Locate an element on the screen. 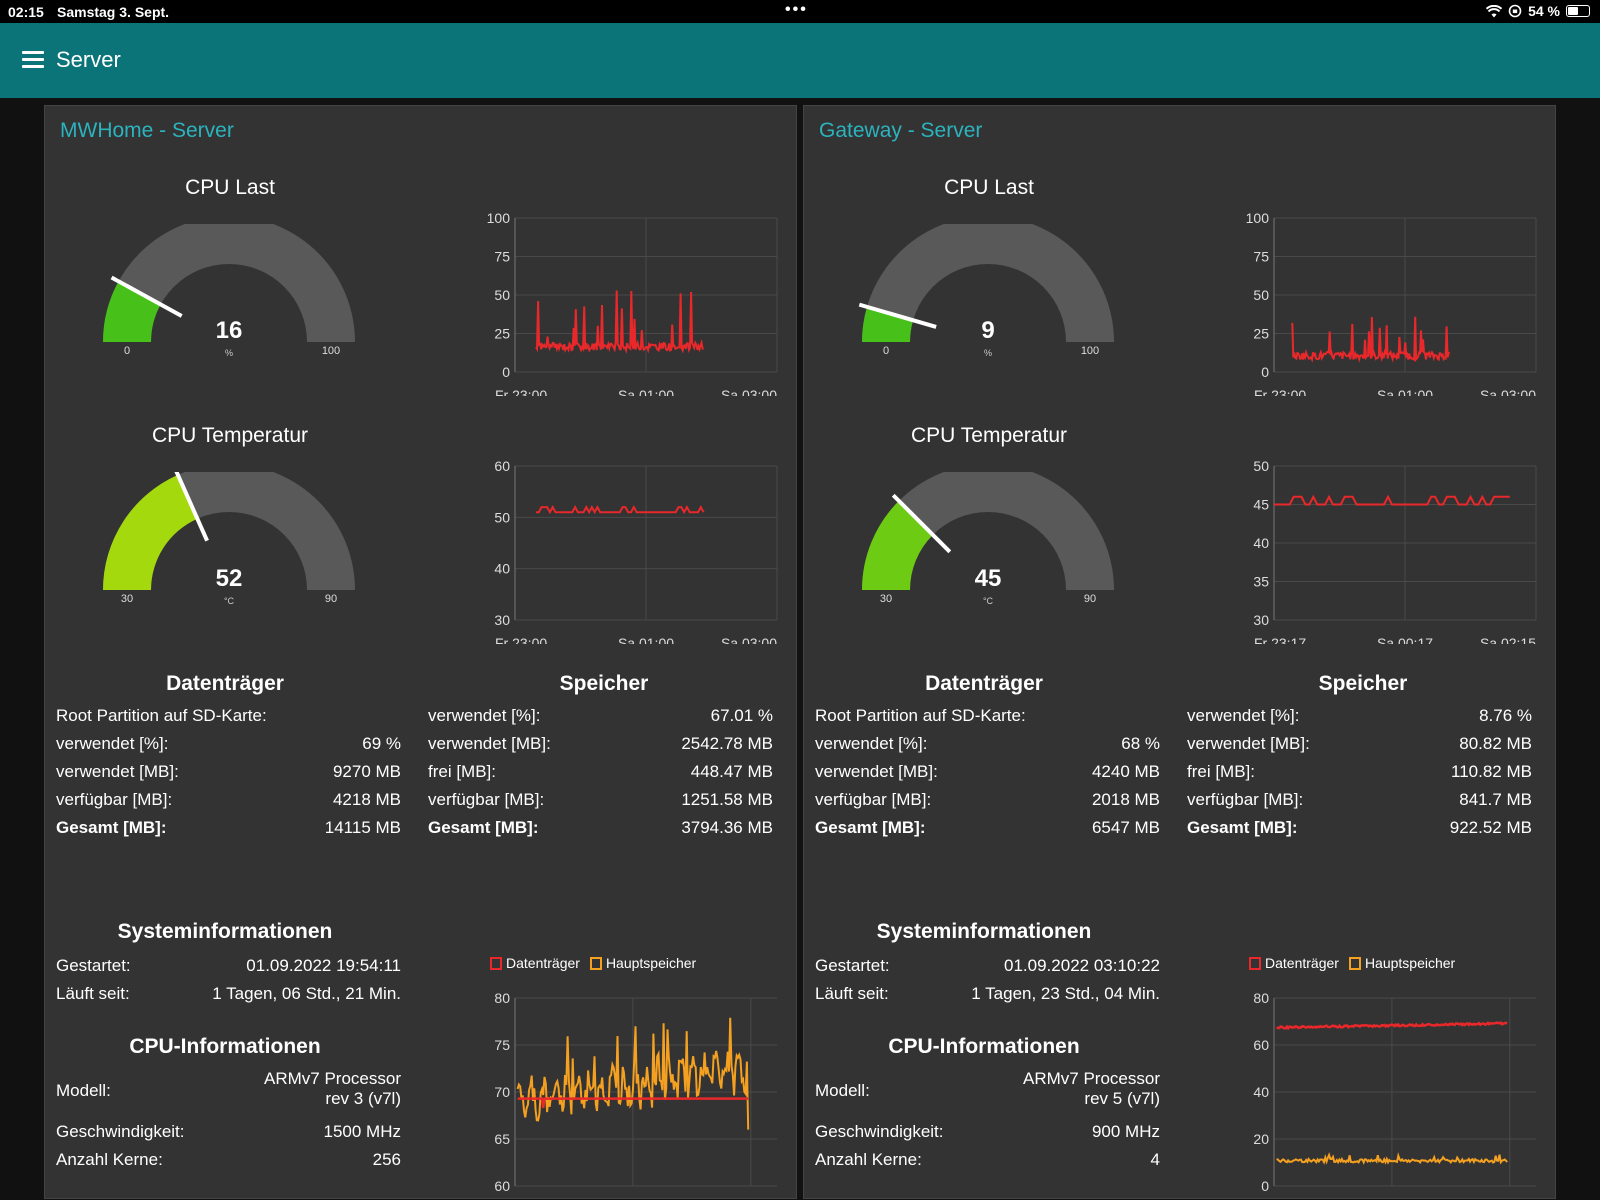 This screenshot has height=1200, width=1600. x-tick-label: Fr 23:17 is located at coordinates (1280, 639).